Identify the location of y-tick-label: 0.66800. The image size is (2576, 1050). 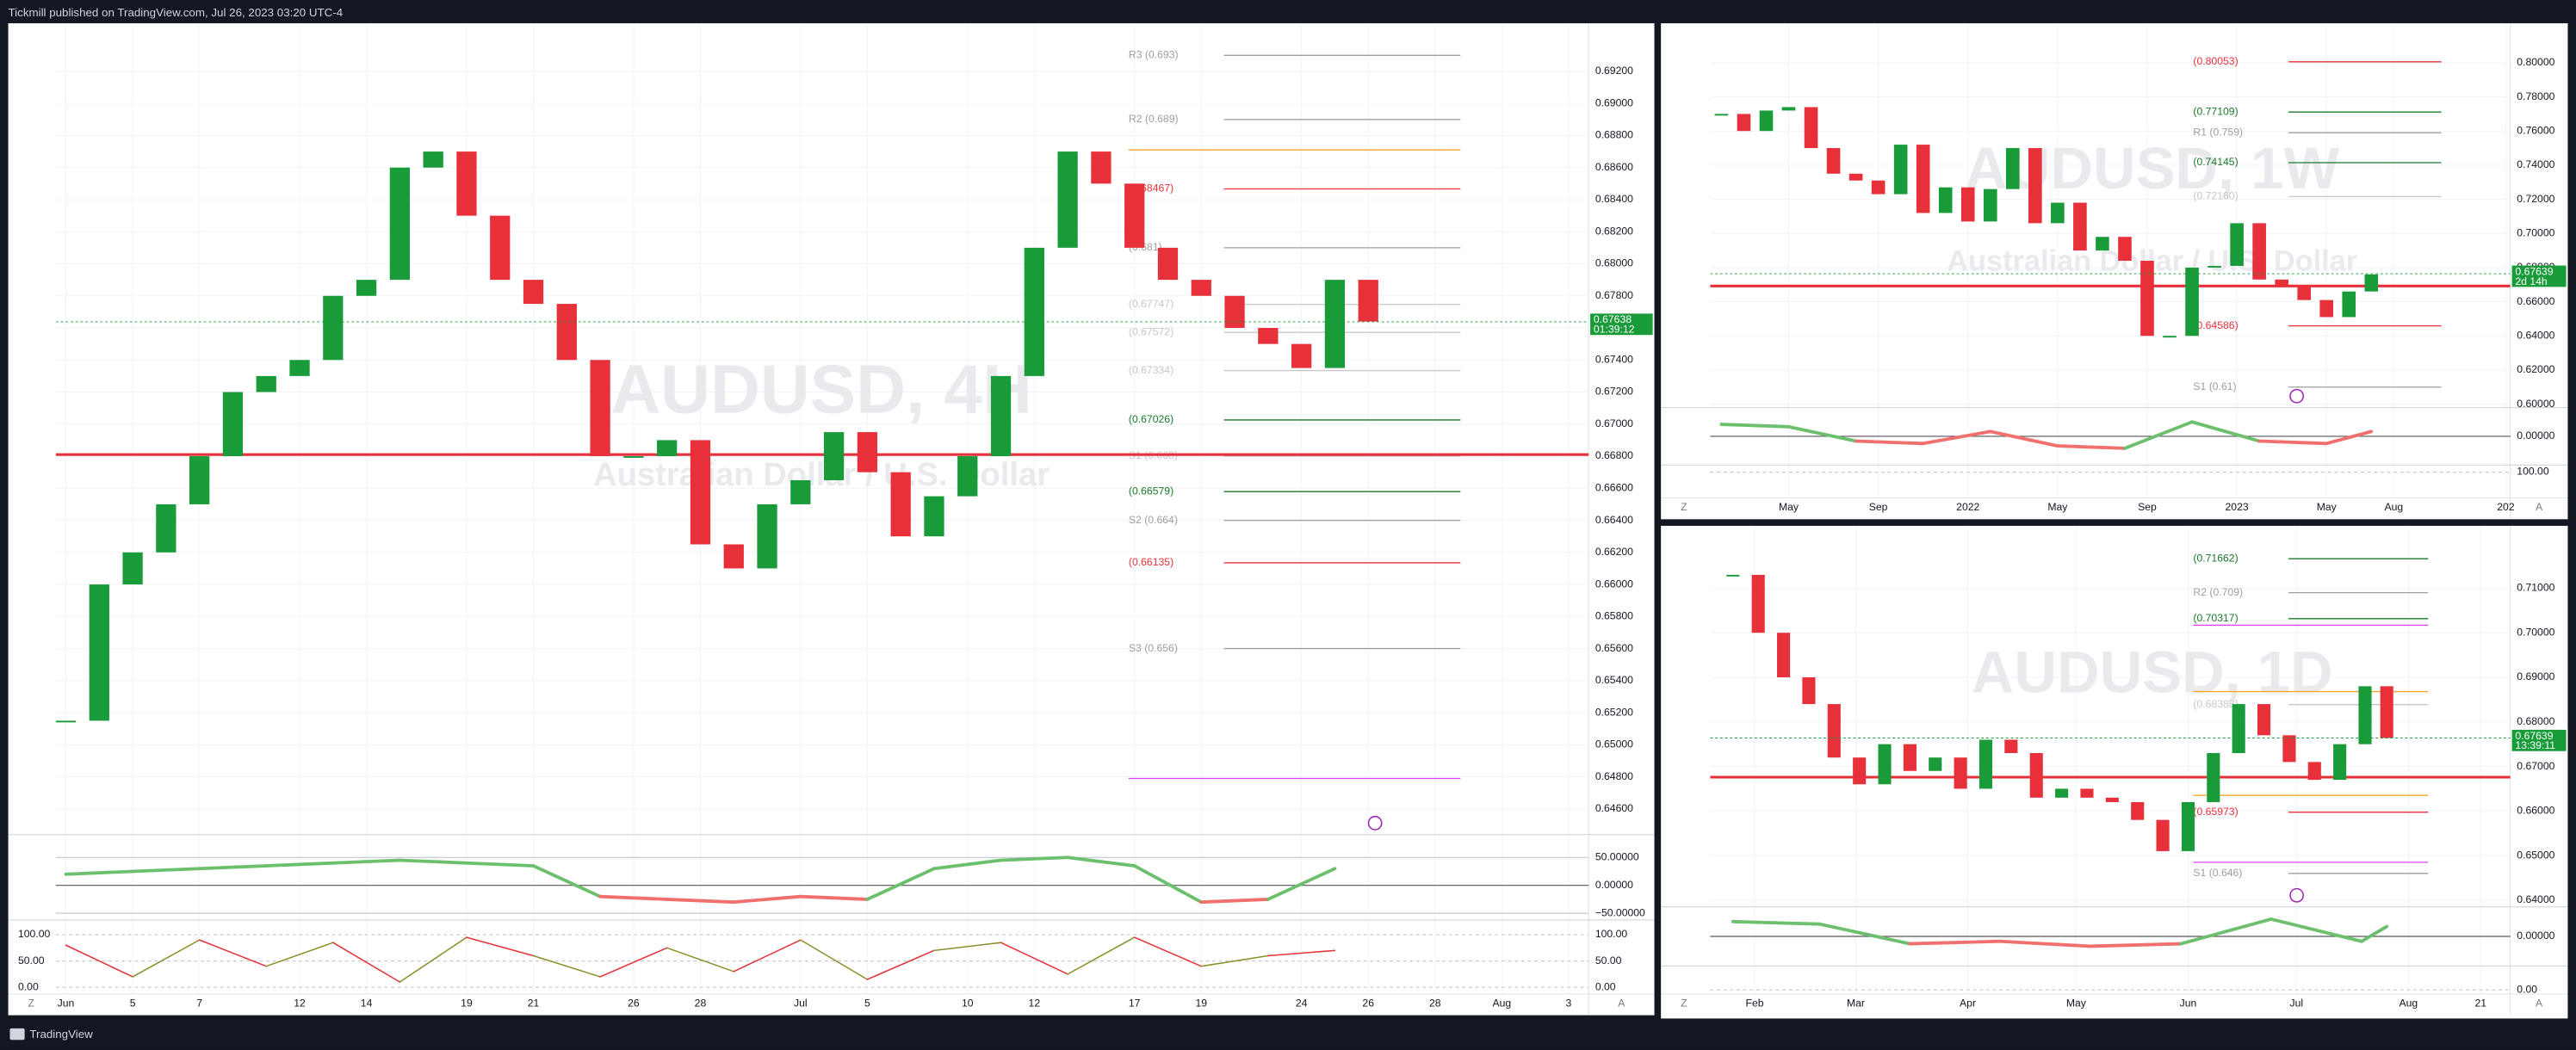
(1614, 455).